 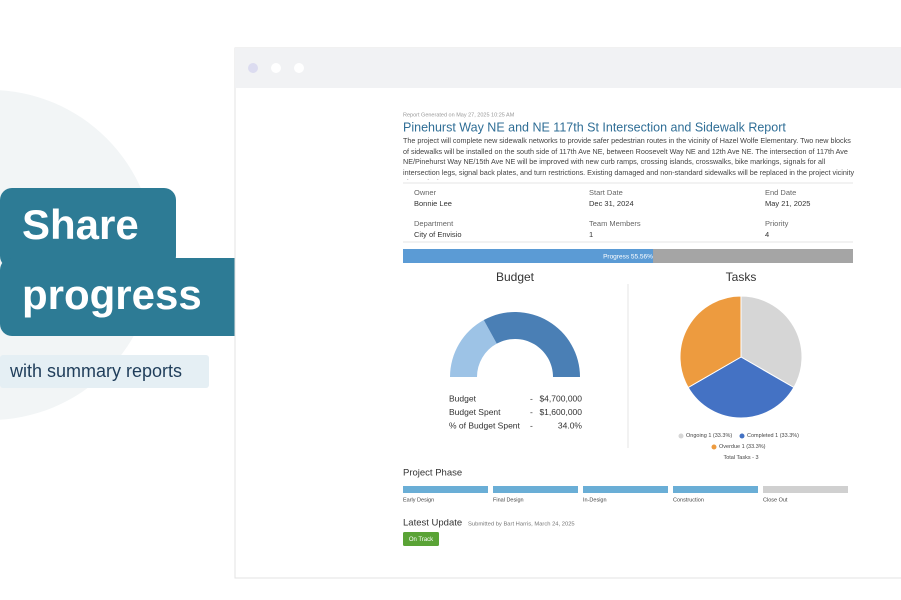 What do you see at coordinates (521, 525) in the screenshot?
I see `update-submitted: Submitted by Bart Harris, March 24, 2025` at bounding box center [521, 525].